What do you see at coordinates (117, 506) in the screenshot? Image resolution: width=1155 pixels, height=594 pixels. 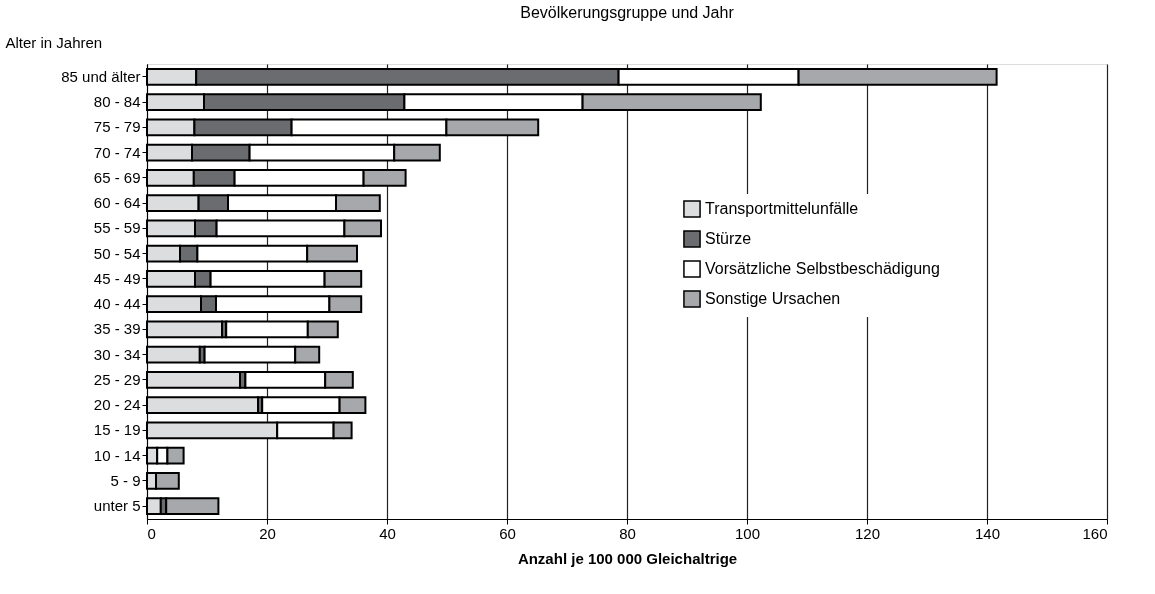 I see `y-tick-label: unter 5` at bounding box center [117, 506].